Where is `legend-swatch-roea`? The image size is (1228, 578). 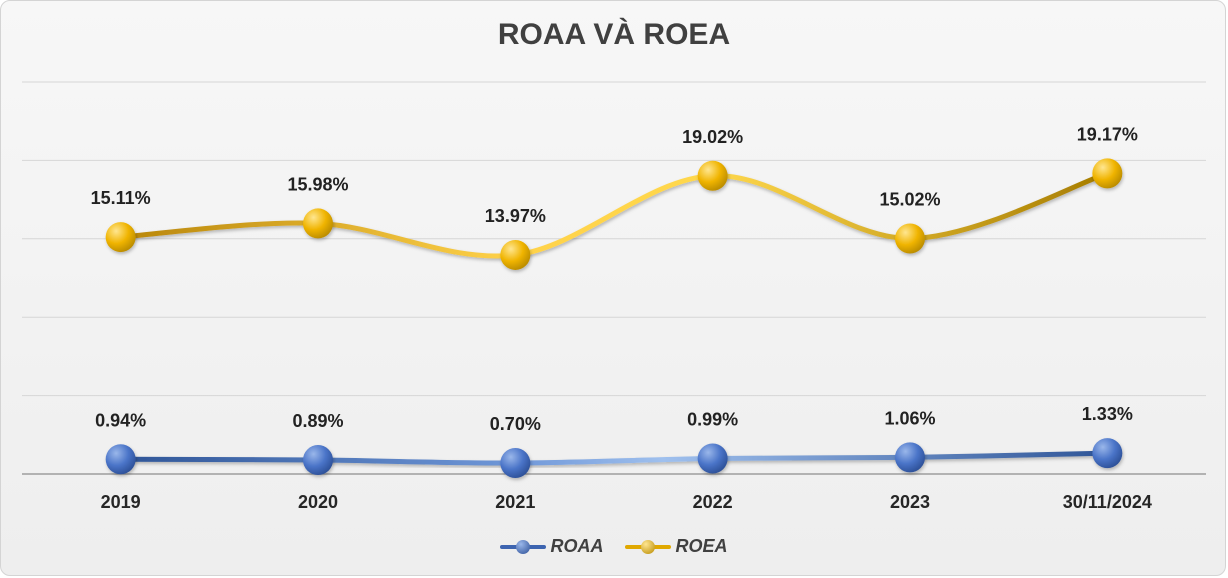
legend-swatch-roea is located at coordinates (648, 546).